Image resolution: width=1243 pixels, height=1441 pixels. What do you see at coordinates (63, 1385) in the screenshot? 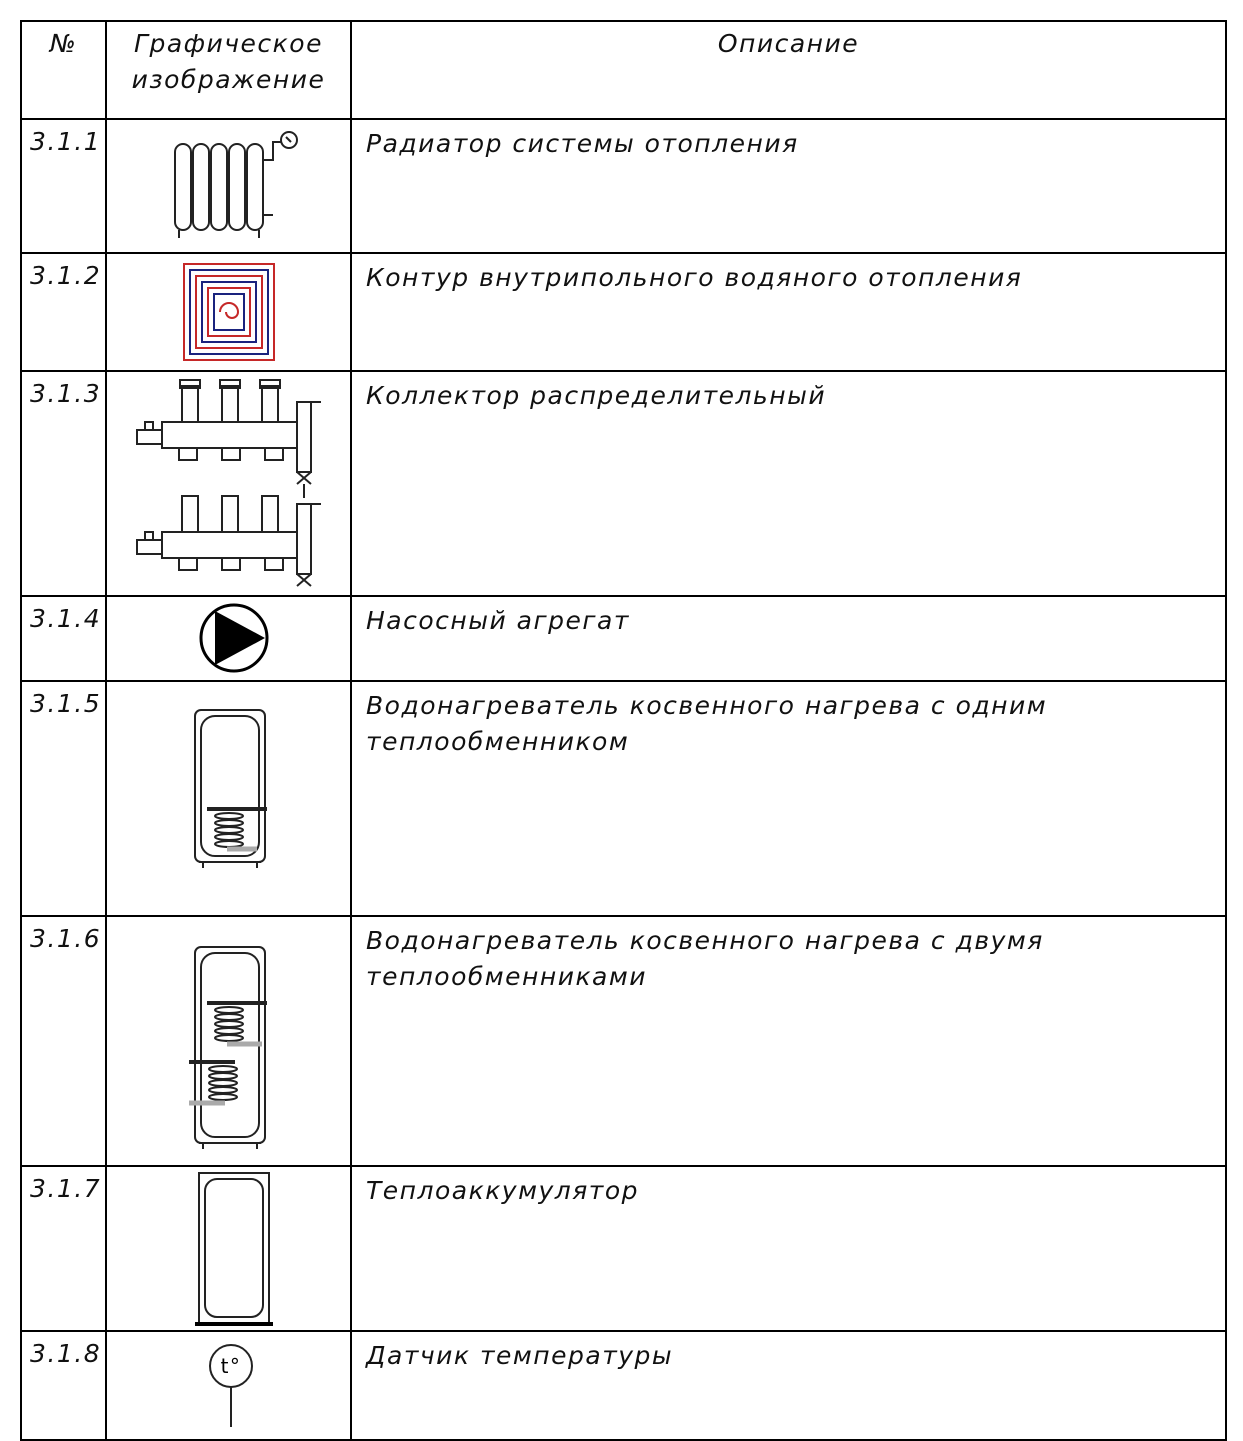
I see `row-number: 3.1.8` at bounding box center [63, 1385].